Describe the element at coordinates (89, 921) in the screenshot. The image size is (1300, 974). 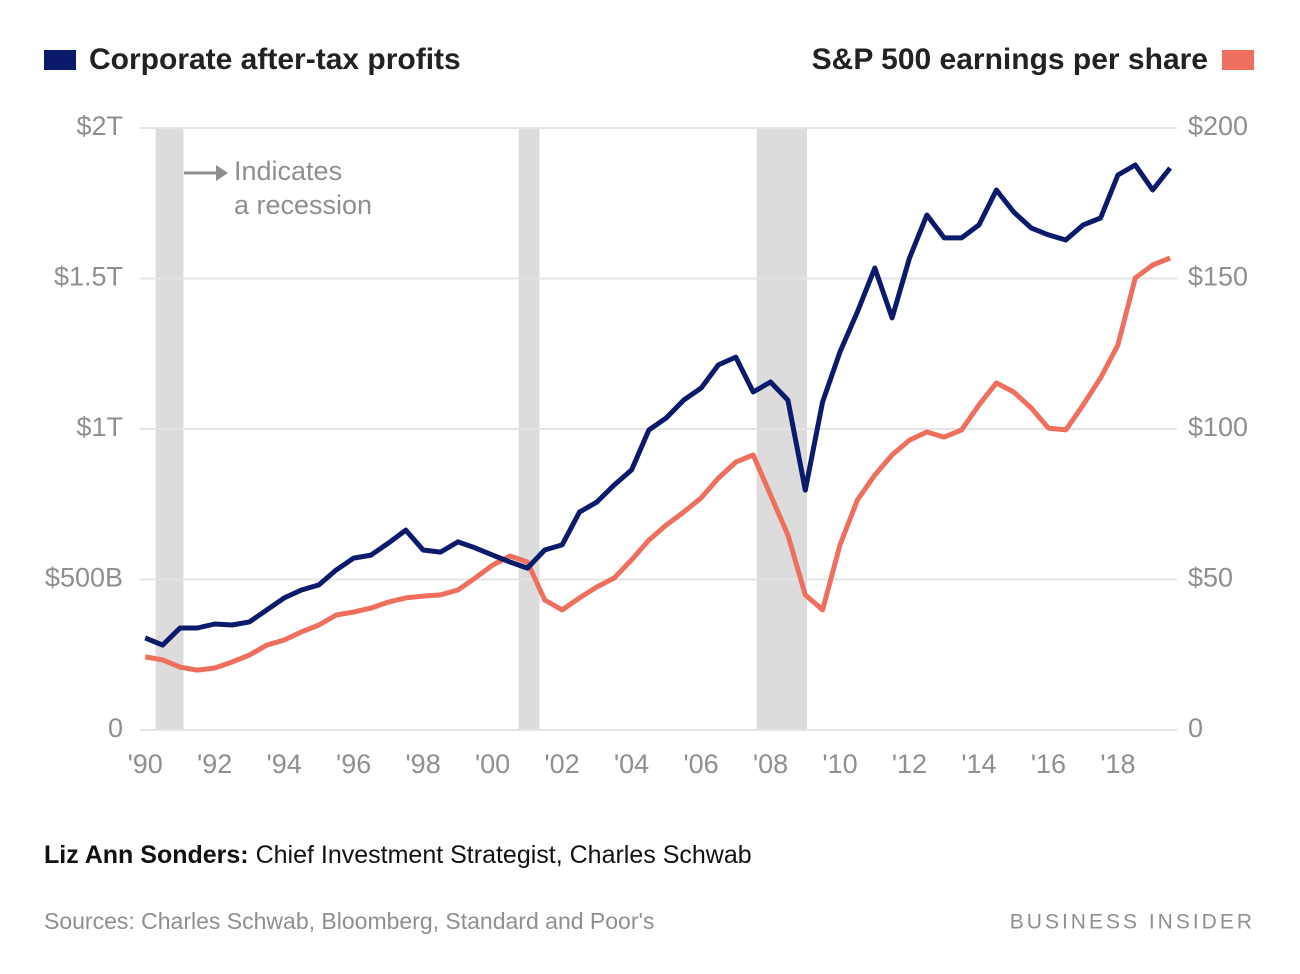
I see `sources-label: Sources:` at that location.